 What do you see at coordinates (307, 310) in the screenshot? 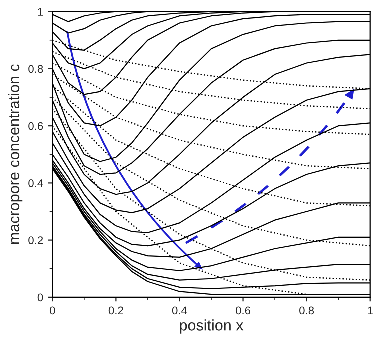
I see `x-tick-label: 0.8` at bounding box center [307, 310].